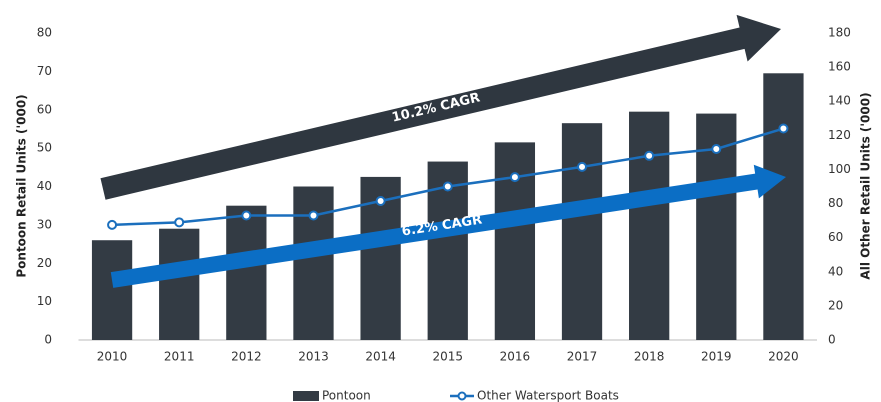  I want to click on y-tick-label: 80, so click(44, 33).